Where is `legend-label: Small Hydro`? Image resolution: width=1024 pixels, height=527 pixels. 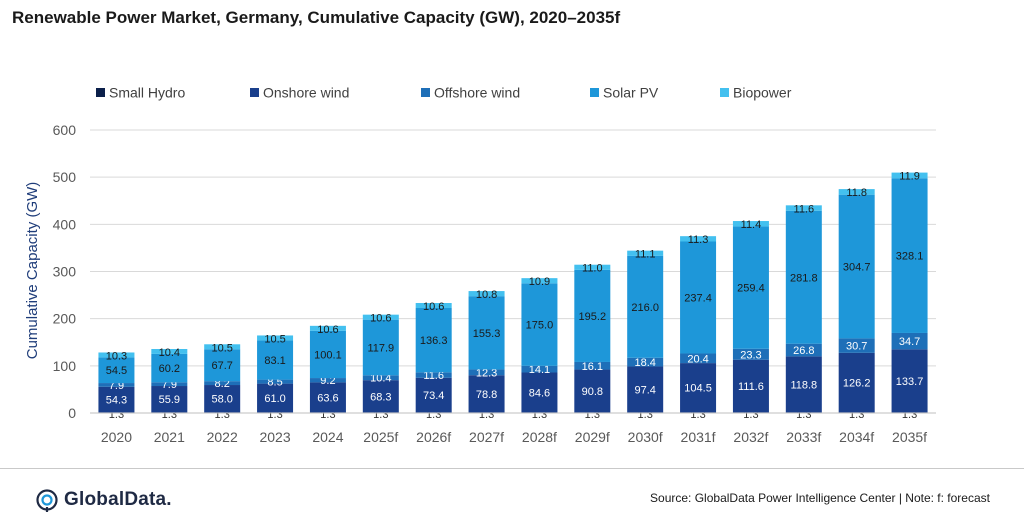
legend-label: Small Hydro is located at coordinates (147, 93).